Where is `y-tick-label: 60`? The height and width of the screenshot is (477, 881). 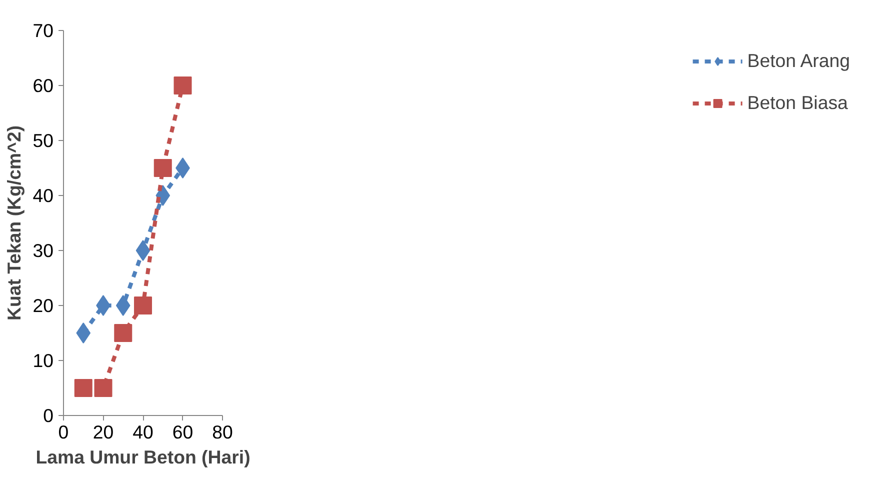
y-tick-label: 60 is located at coordinates (43, 85).